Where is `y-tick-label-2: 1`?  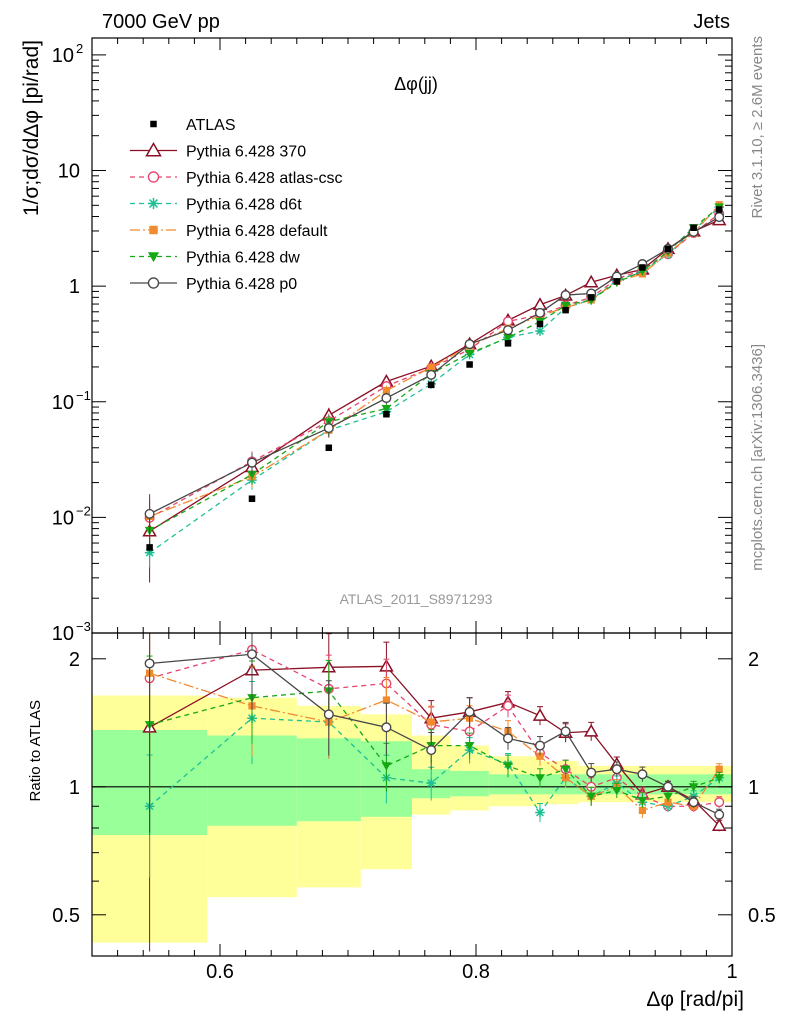 y-tick-label-2: 1 is located at coordinates (74, 287).